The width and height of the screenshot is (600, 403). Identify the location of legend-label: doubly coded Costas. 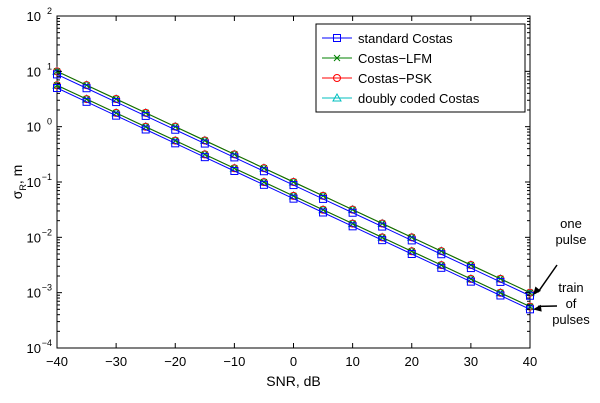
(419, 98).